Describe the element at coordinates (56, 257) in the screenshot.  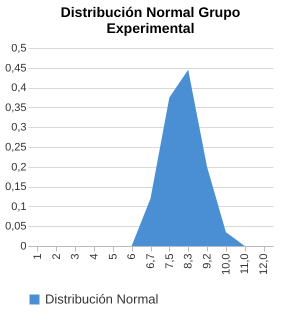
I see `x-tick-label: 2` at that location.